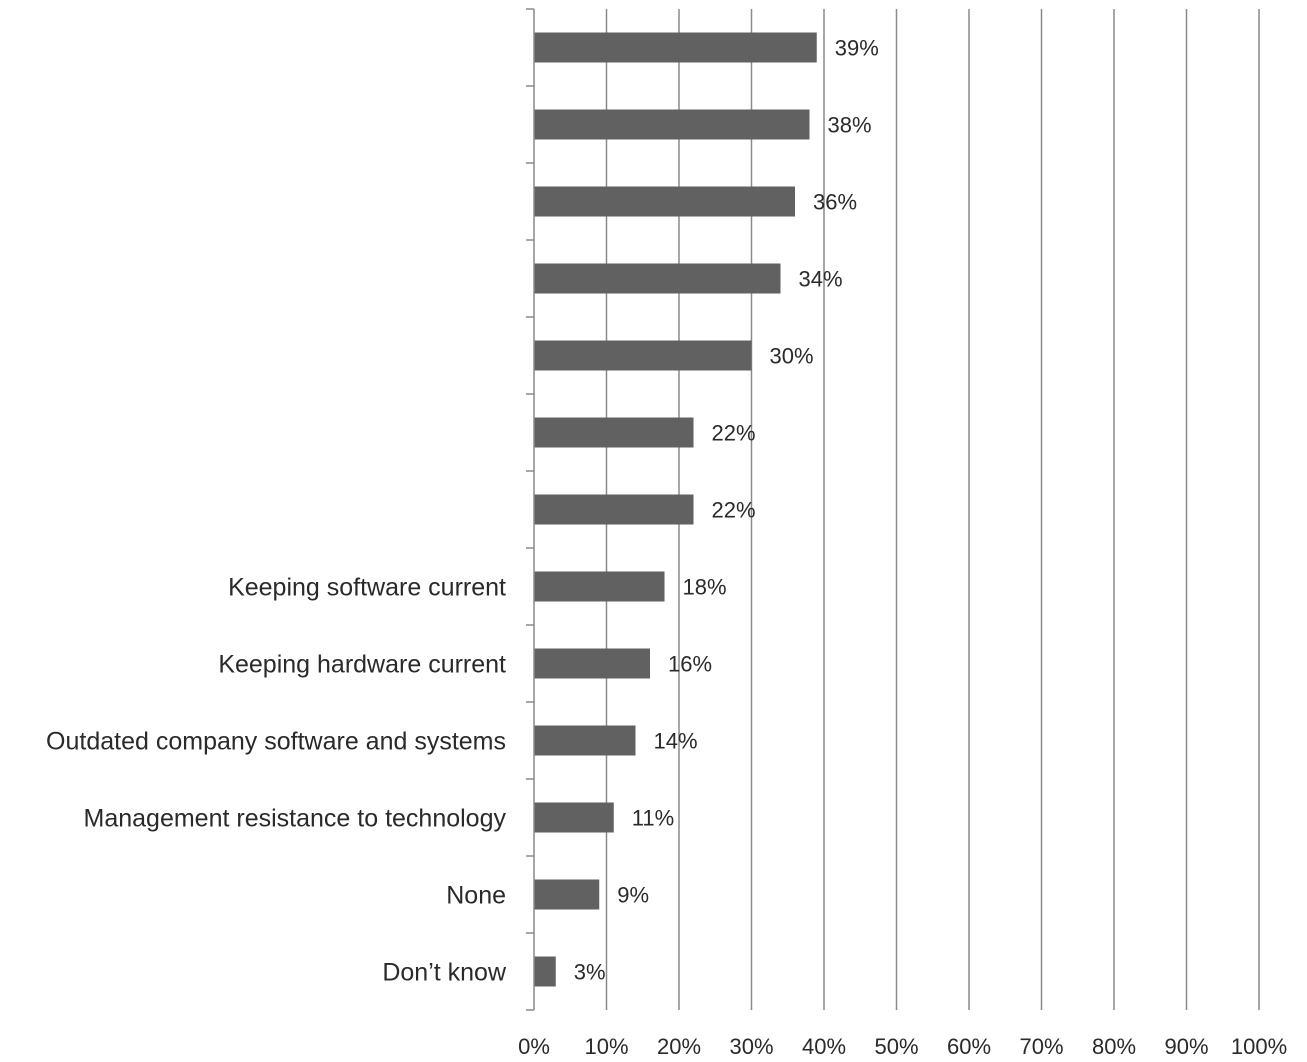 This screenshot has width=1307, height=1062. What do you see at coordinates (821, 279) in the screenshot?
I see `data-label: 34%` at bounding box center [821, 279].